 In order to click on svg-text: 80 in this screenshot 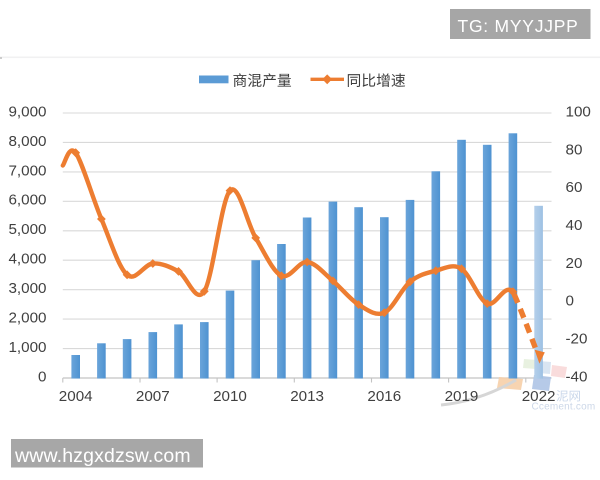, I will do `click(574, 149)`.